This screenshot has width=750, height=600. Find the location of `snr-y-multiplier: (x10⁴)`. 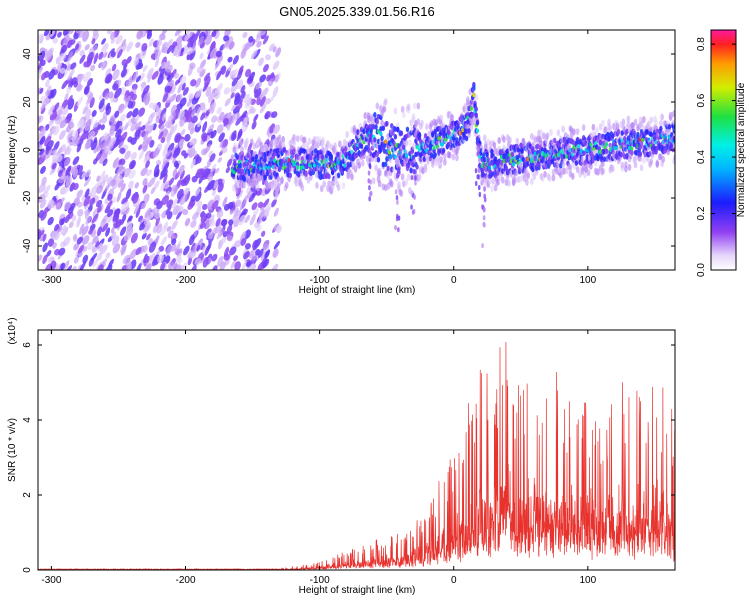

snr-y-multiplier: (x10⁴) is located at coordinates (12, 330).